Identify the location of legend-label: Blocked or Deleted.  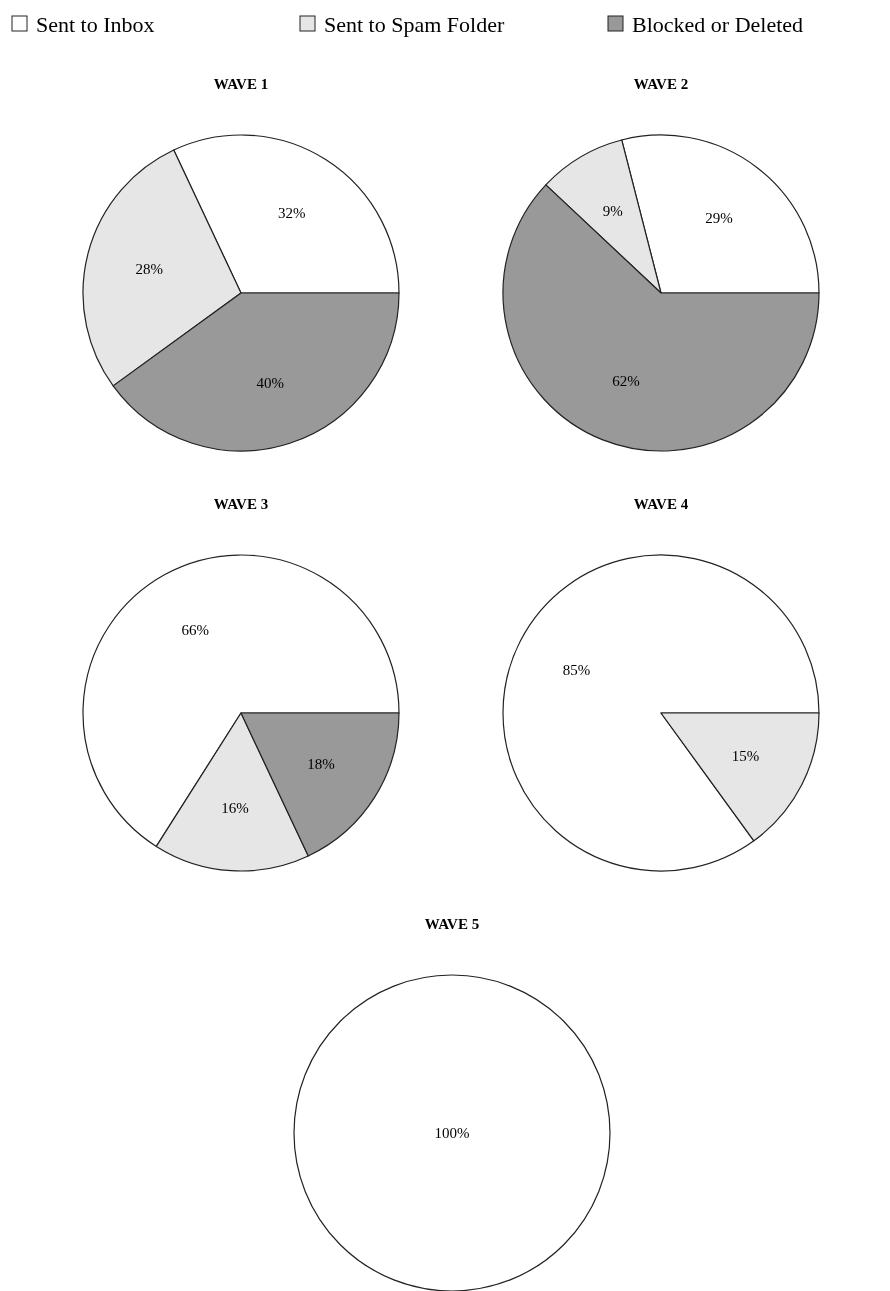
(718, 24).